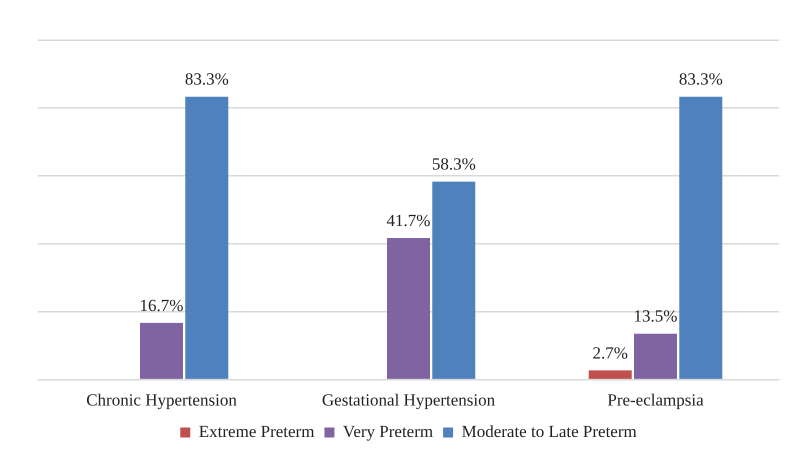 The image size is (809, 461). Describe the element at coordinates (656, 316) in the screenshot. I see `data-label: 13.5%` at that location.